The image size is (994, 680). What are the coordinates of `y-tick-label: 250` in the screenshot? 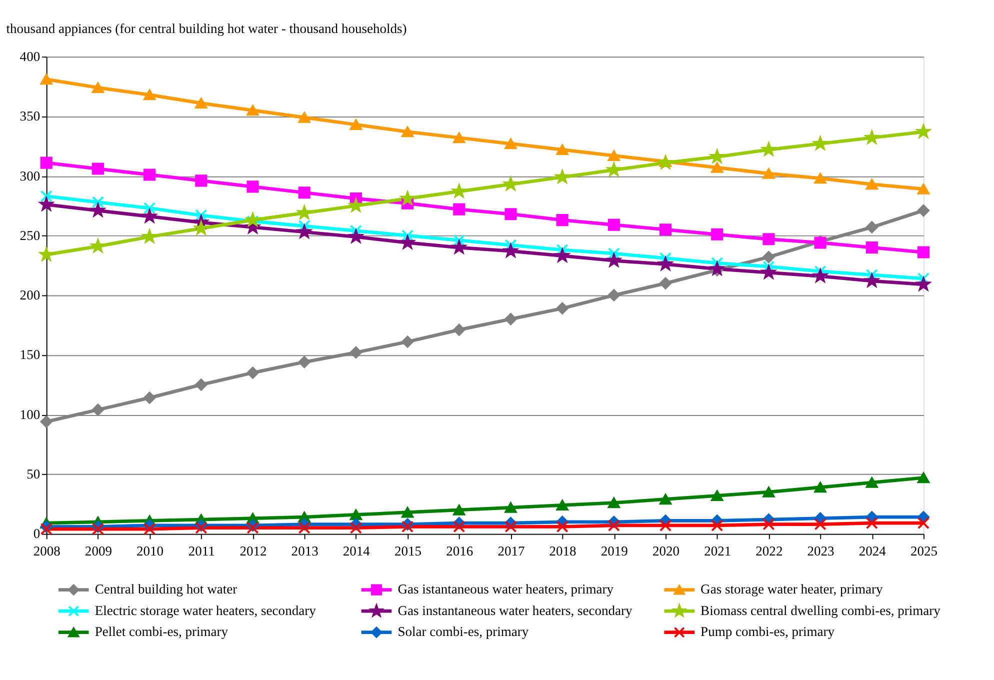 It's located at (30, 235).